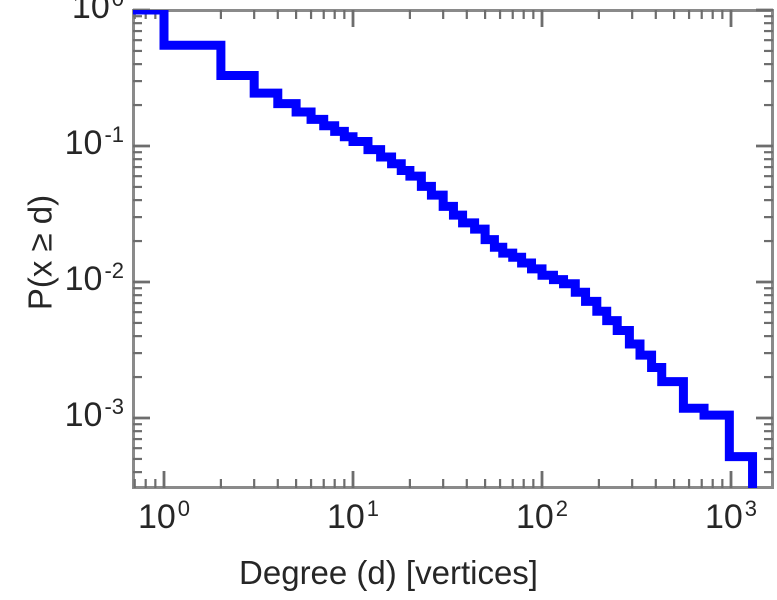  Describe the element at coordinates (94, 277) in the screenshot. I see `y-tick-label-2: 10⁻²` at that location.